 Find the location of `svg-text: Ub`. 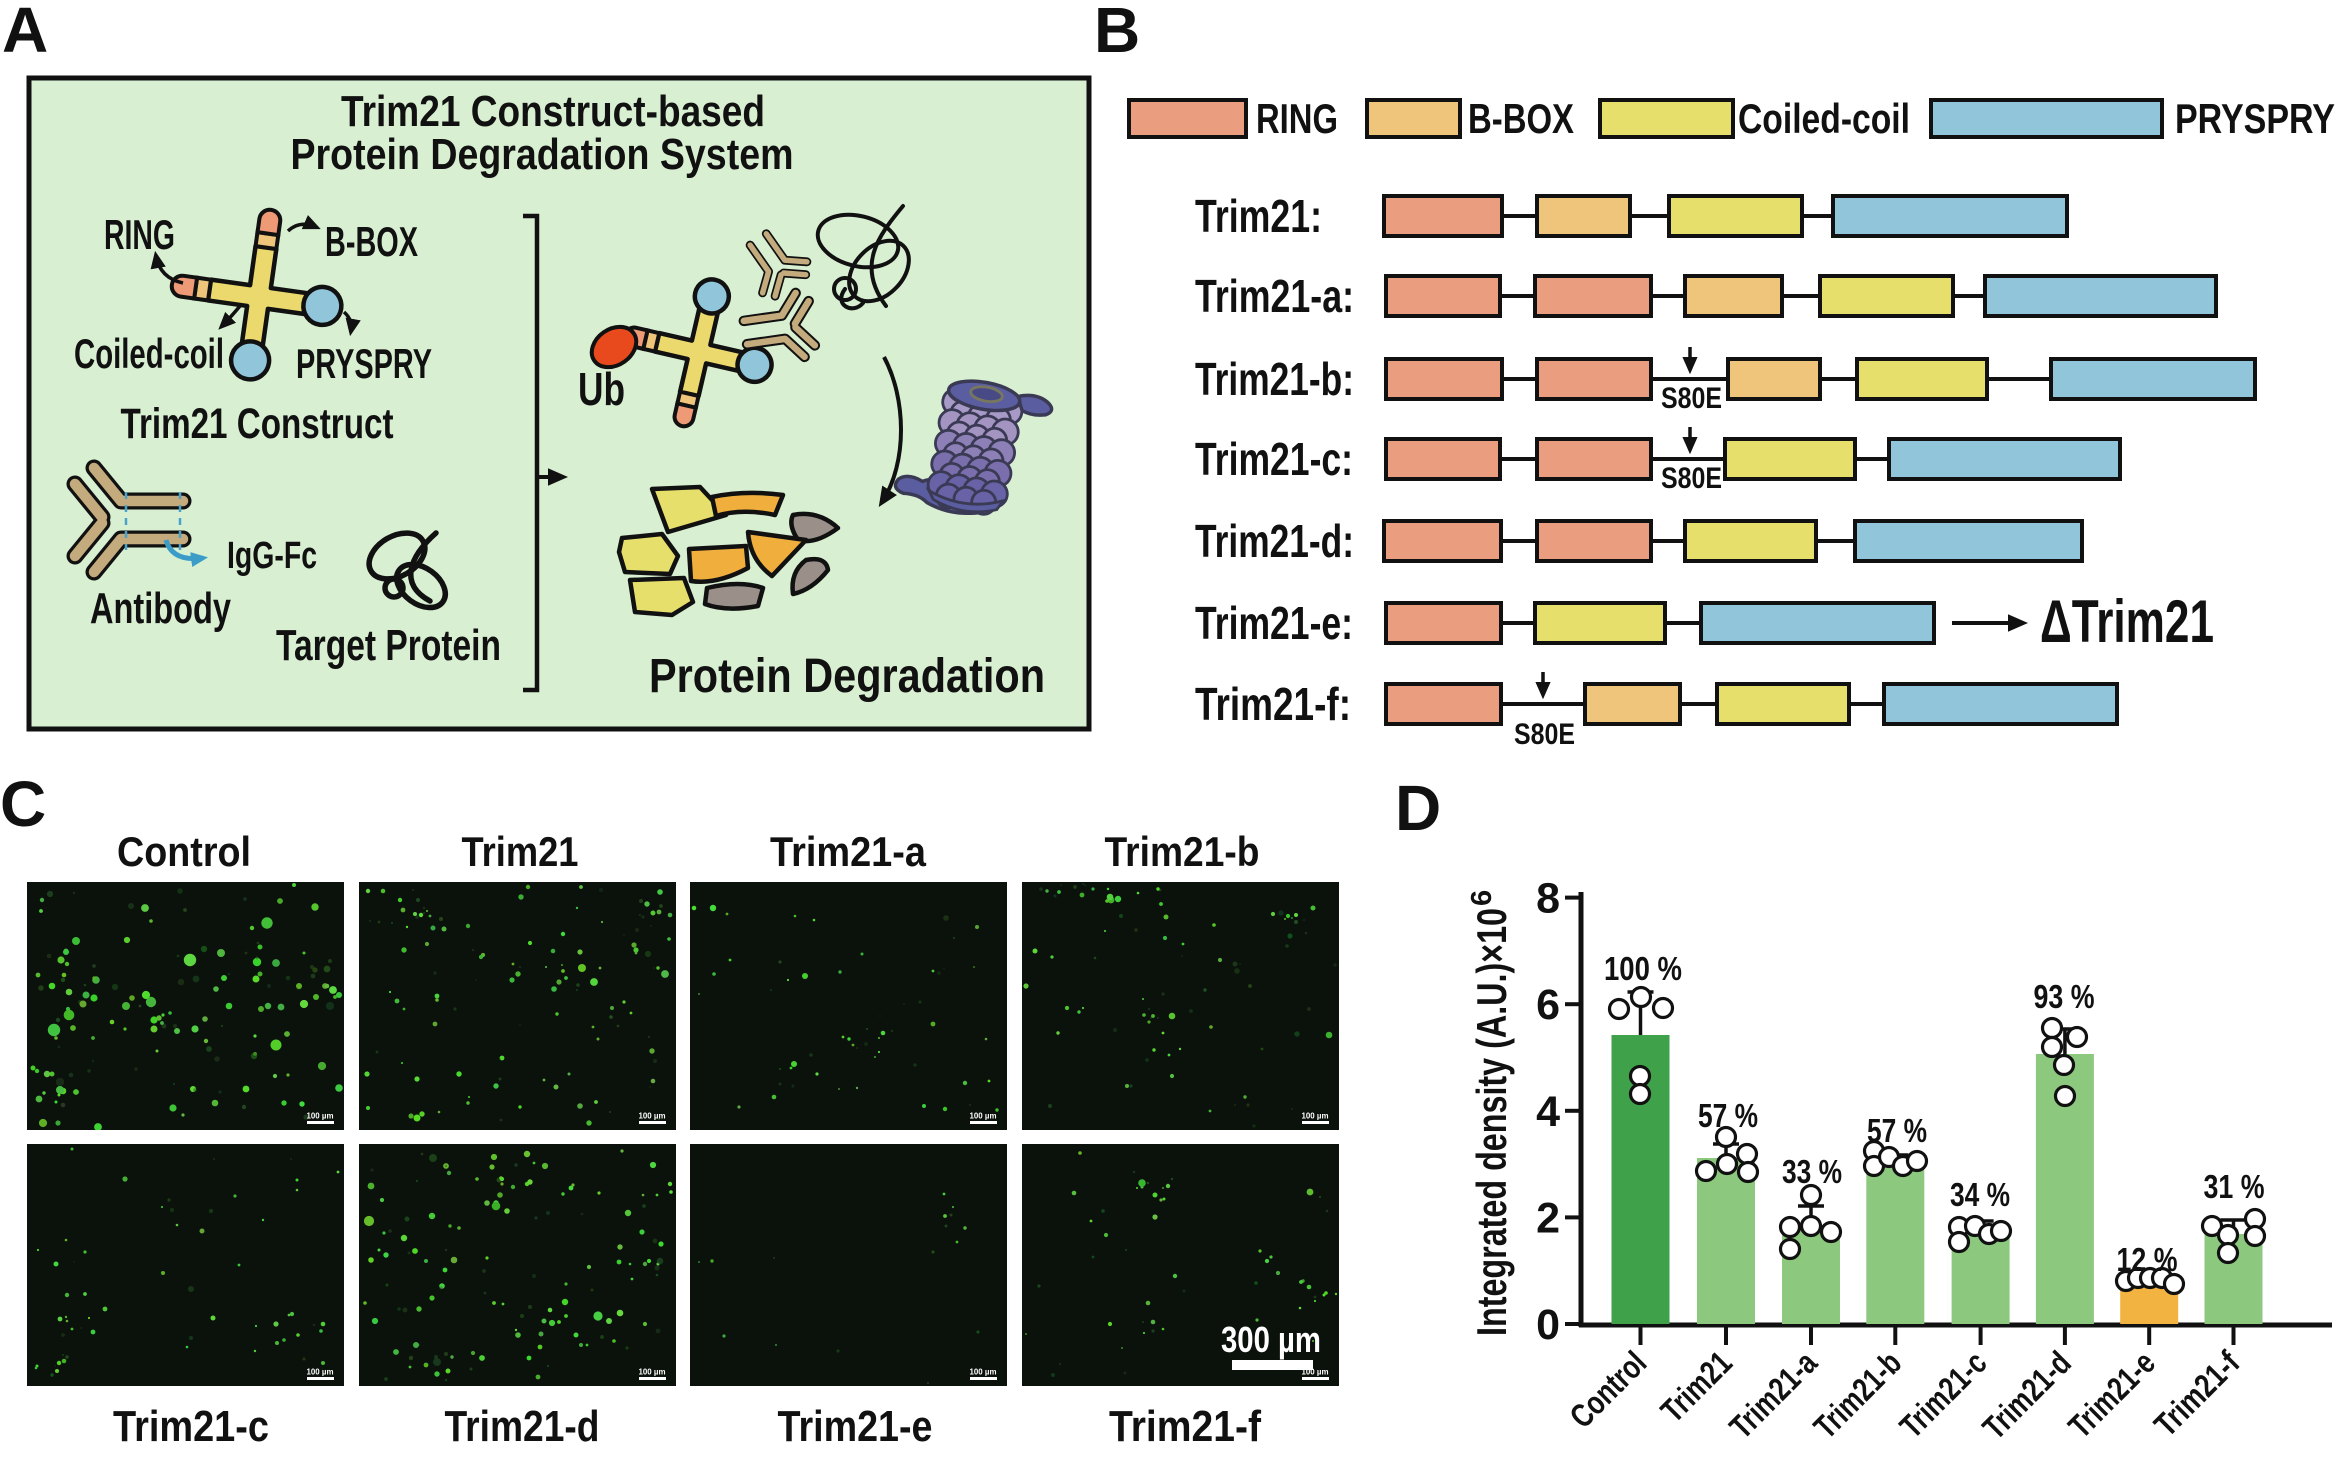

svg-text: Ub is located at coordinates (601, 389).